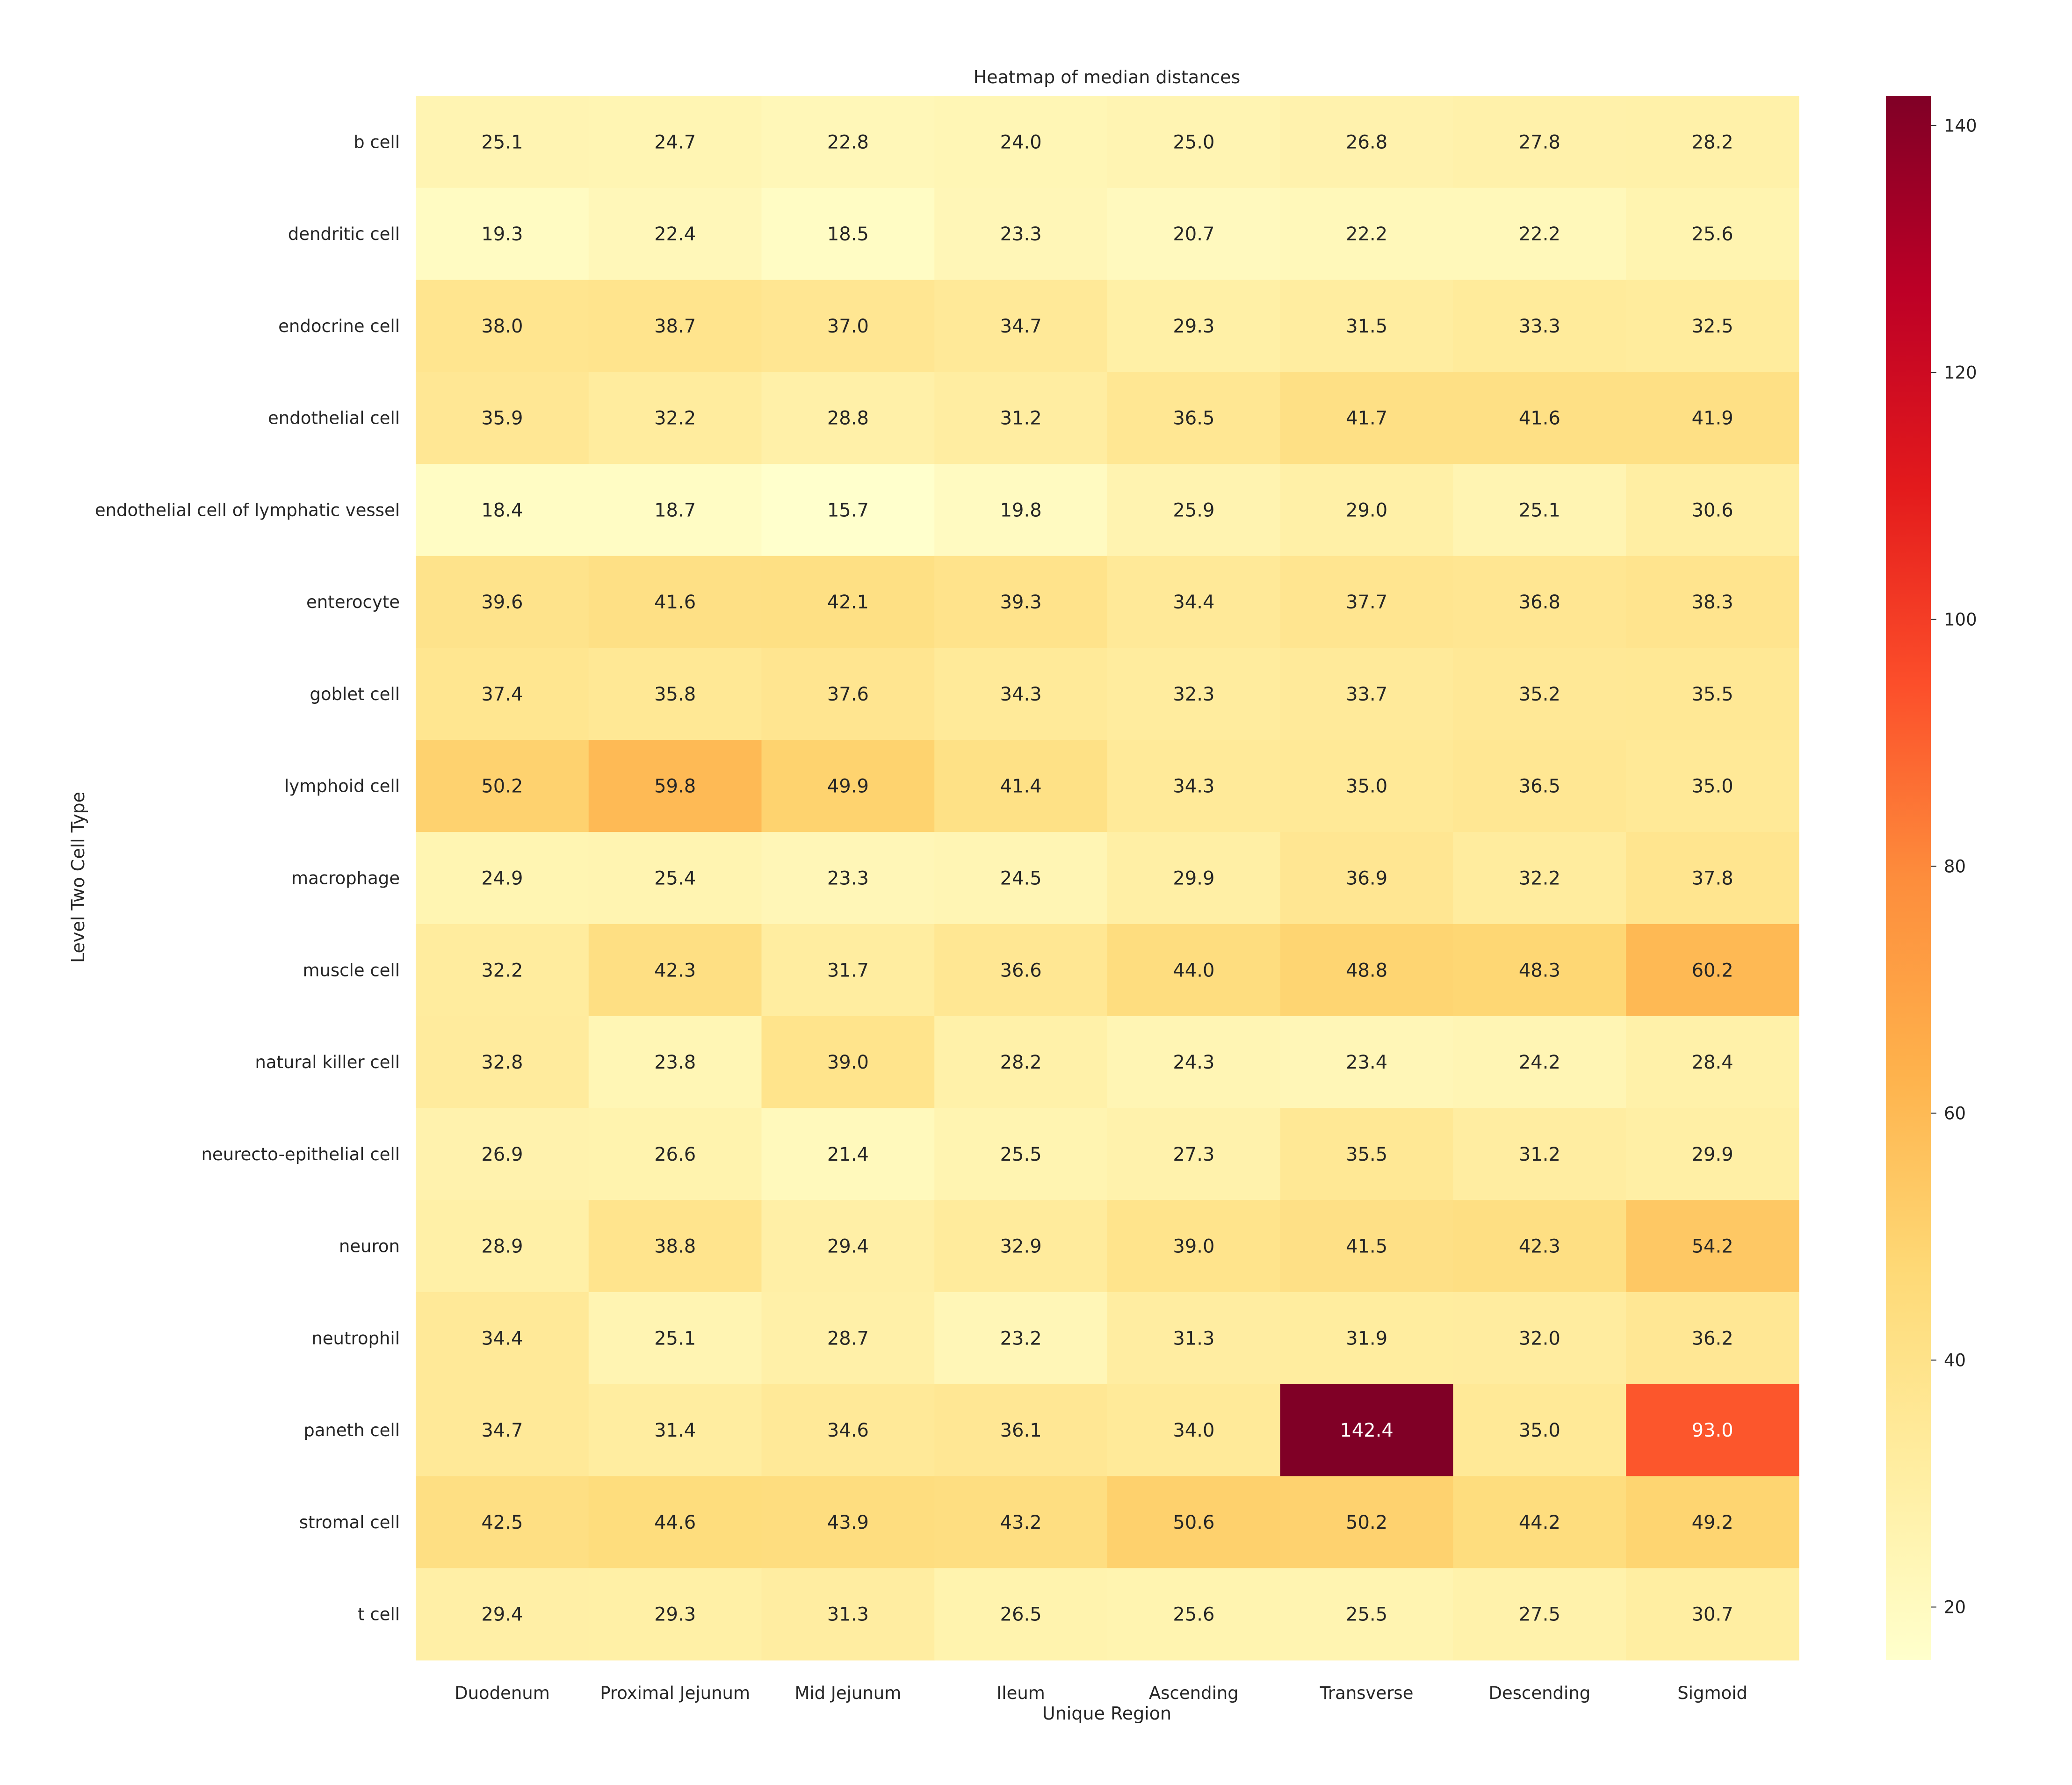  What do you see at coordinates (1107, 1713) in the screenshot?
I see `x-axis-label: Unique Region` at bounding box center [1107, 1713].